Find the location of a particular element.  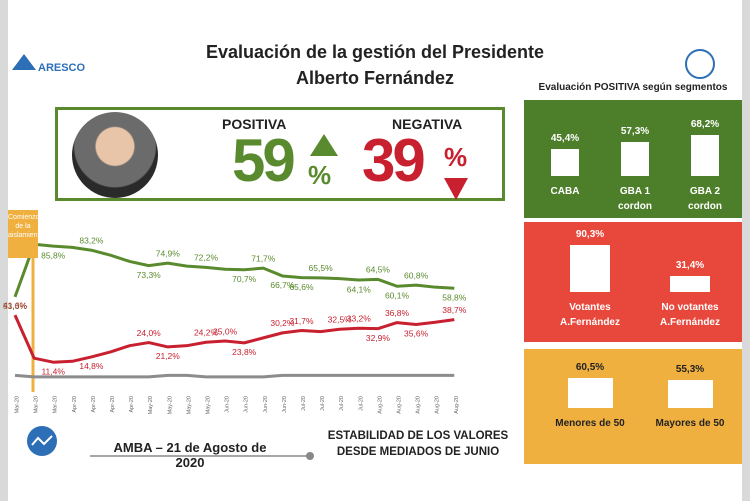

data-label: 74,9% is located at coordinates (168, 253).